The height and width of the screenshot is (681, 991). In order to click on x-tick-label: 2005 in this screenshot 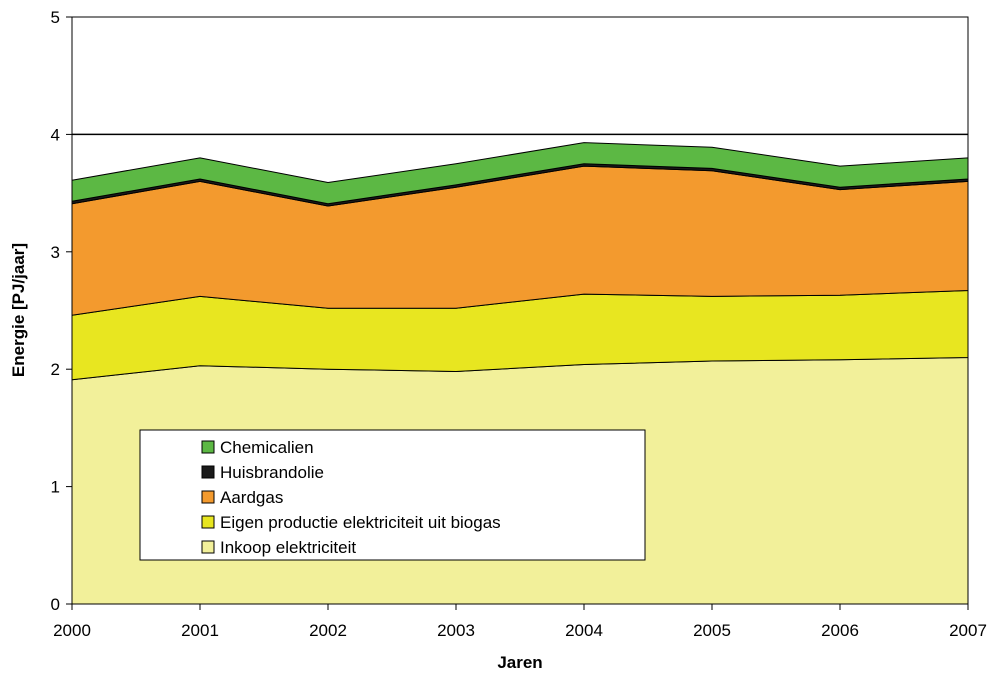, I will do `click(712, 630)`.